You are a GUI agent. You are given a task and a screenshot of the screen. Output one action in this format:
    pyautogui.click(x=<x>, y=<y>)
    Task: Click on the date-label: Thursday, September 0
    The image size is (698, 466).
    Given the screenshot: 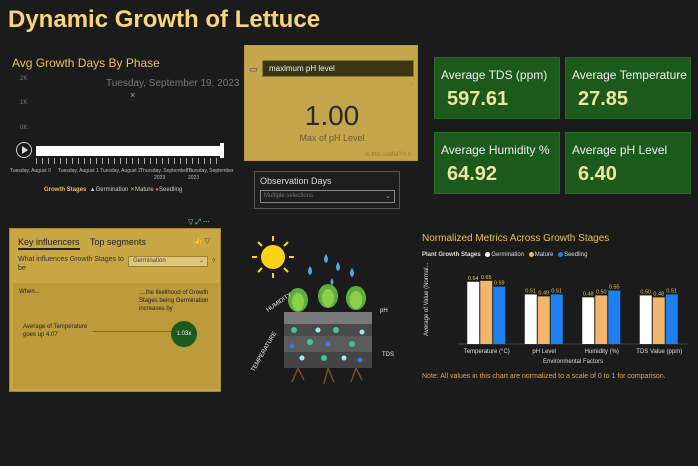 What is the action you would take?
    pyautogui.click(x=166, y=171)
    